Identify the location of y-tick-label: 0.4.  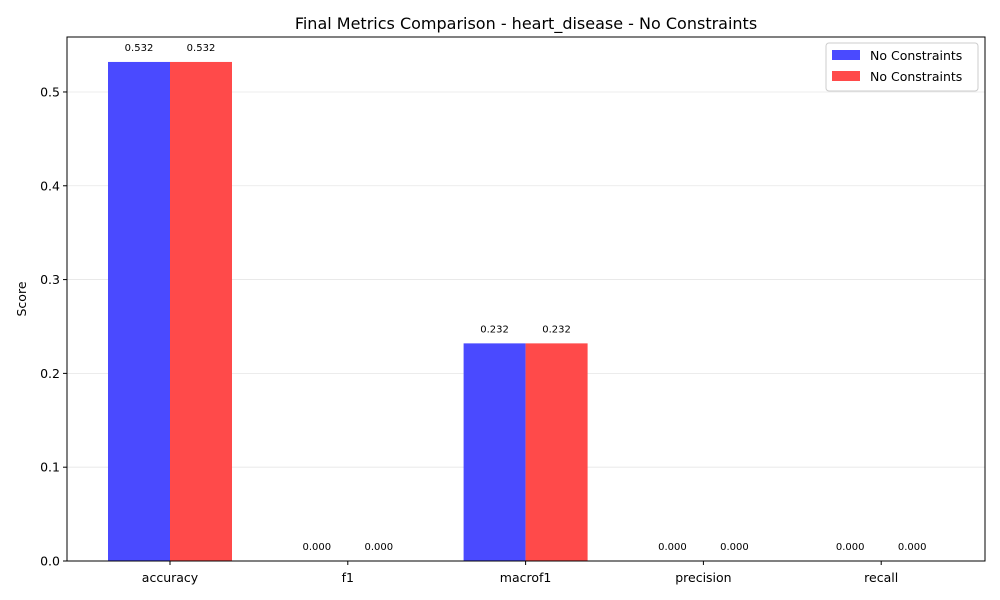
(50, 185).